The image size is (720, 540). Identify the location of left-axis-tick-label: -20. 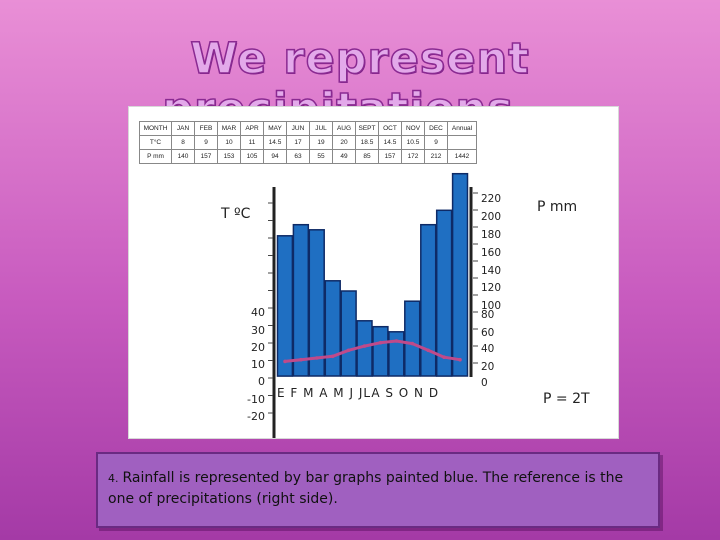
(256, 416).